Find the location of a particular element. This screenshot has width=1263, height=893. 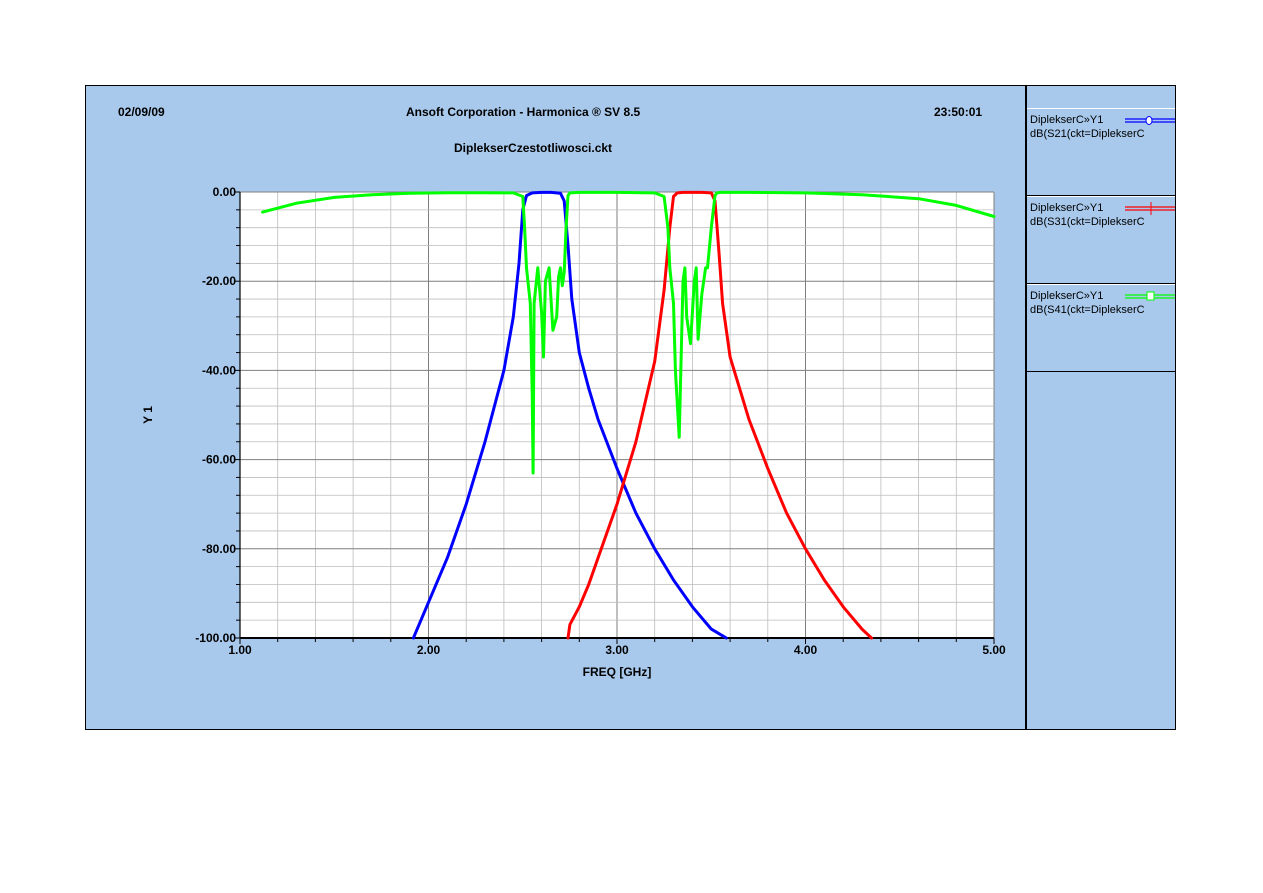

legend-swatch-plus-icon is located at coordinates (1150, 208).